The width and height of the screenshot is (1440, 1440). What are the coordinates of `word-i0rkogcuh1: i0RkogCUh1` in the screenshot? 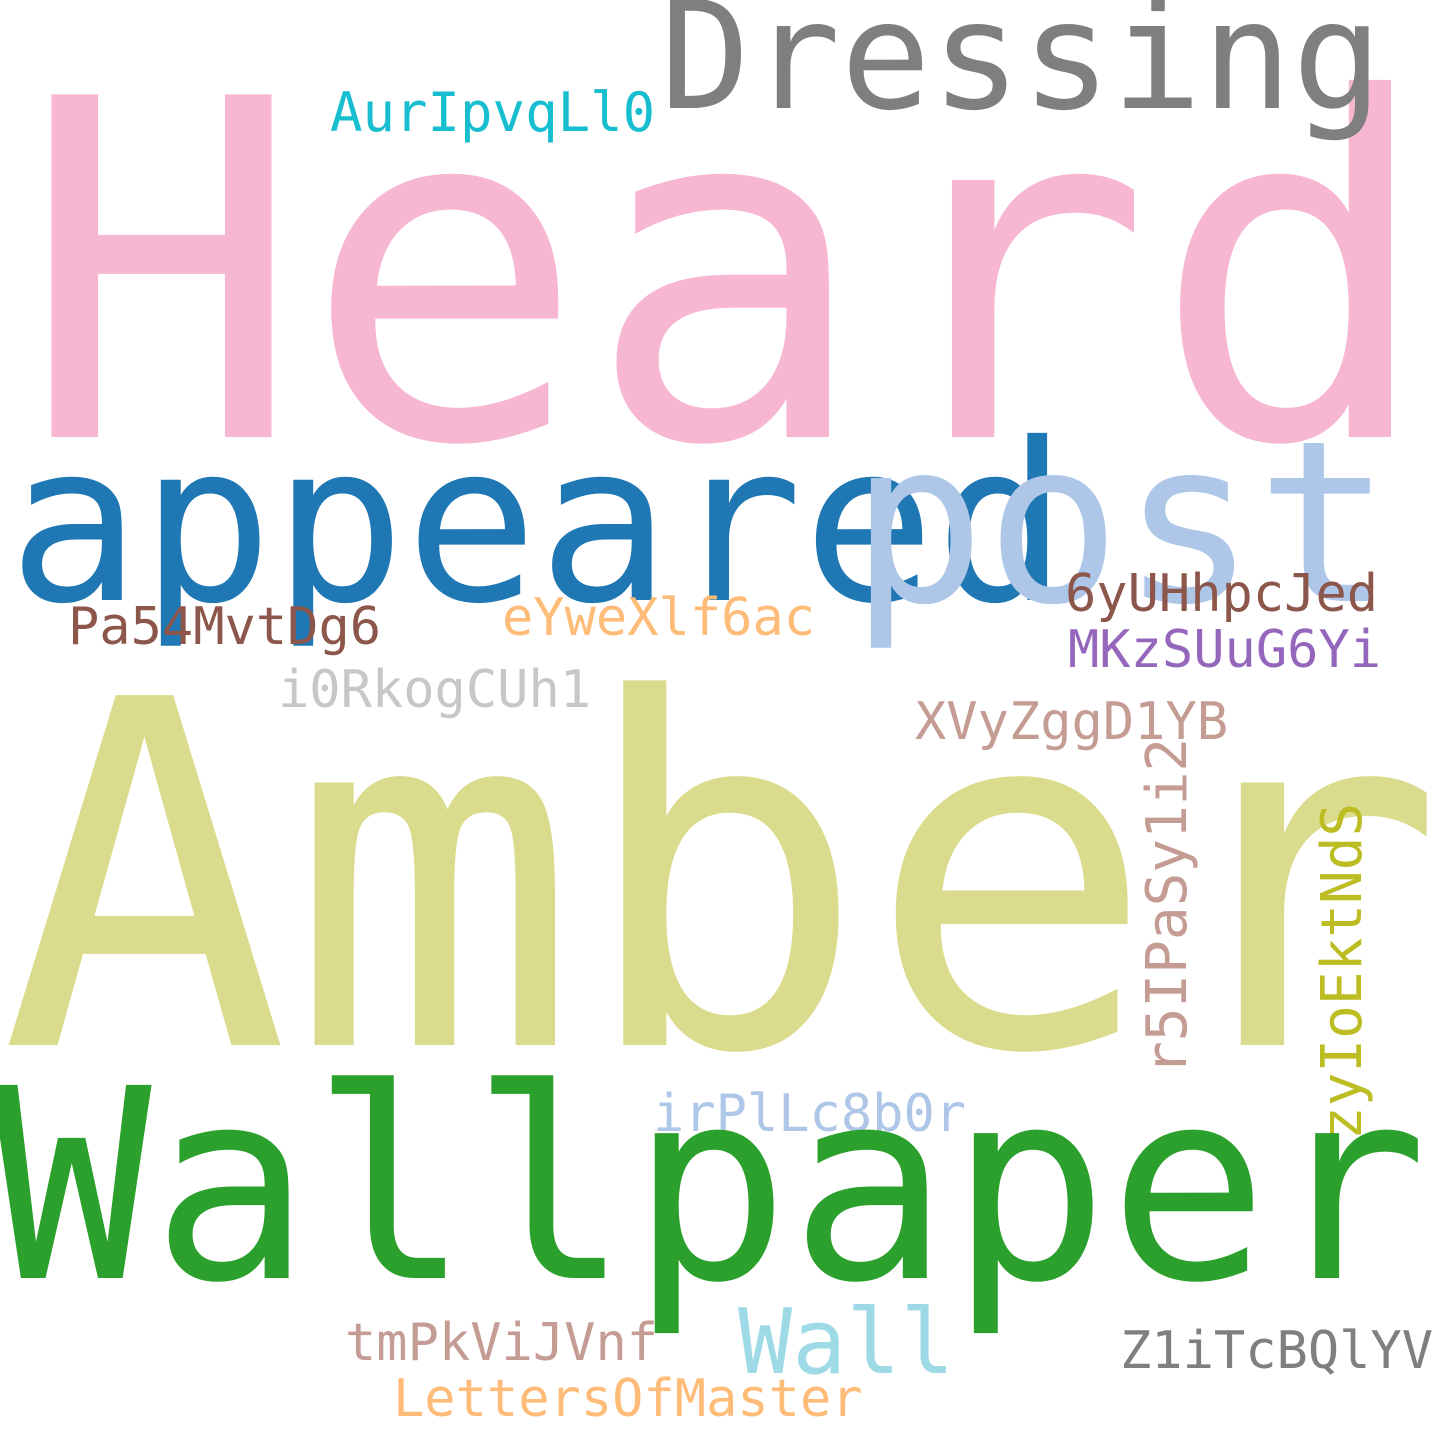 It's located at (435, 690).